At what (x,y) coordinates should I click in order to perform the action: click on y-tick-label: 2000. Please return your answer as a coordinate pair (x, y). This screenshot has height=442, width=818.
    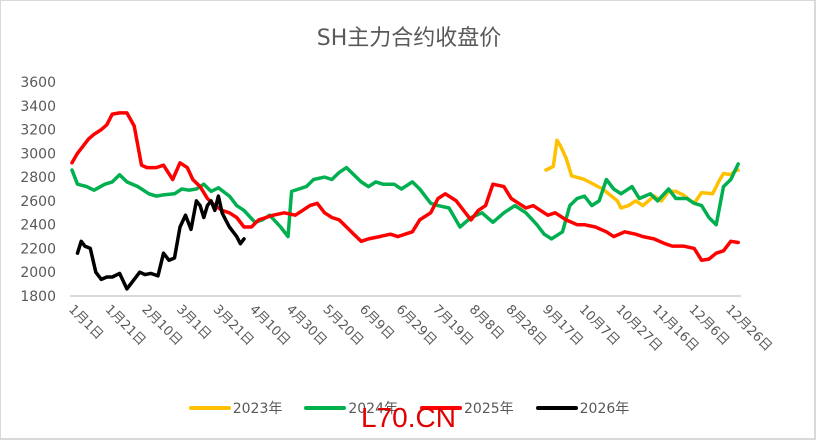
    Looking at the image, I should click on (38, 273).